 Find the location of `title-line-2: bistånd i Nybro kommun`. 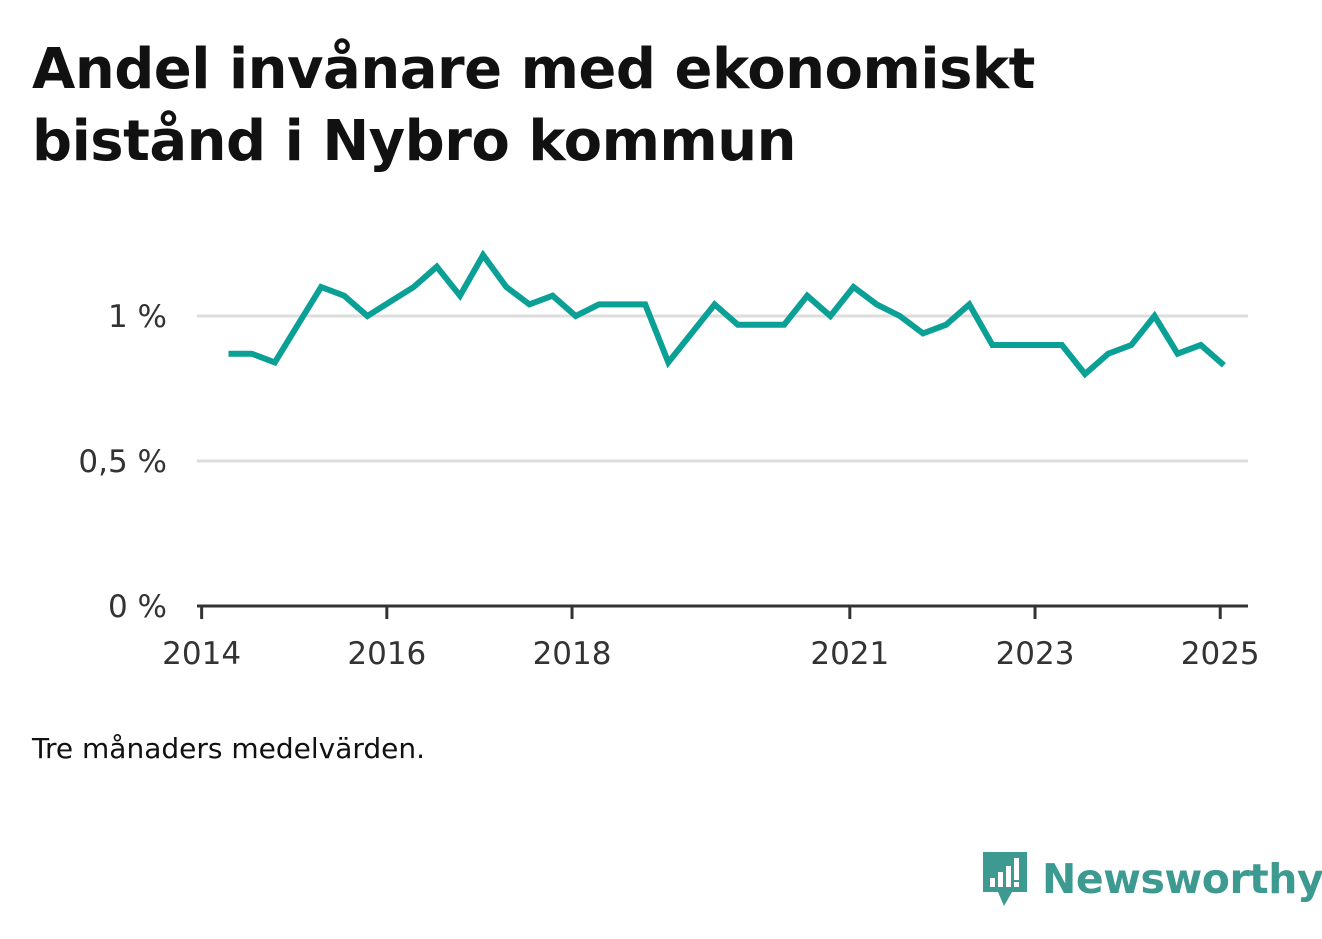

title-line-2: bistånd i Nybro kommun is located at coordinates (414, 141).